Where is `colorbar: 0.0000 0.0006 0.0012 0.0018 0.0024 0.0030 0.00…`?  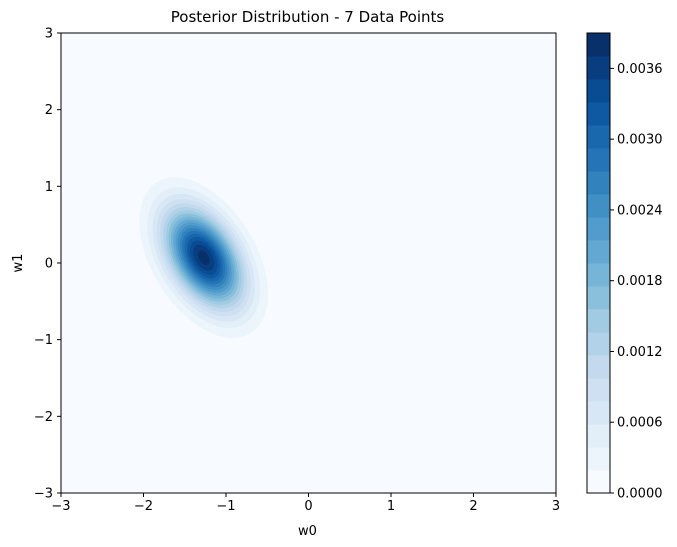 colorbar: 0.0000 0.0006 0.0012 0.0018 0.0024 0.0030 0.00… is located at coordinates (624, 267).